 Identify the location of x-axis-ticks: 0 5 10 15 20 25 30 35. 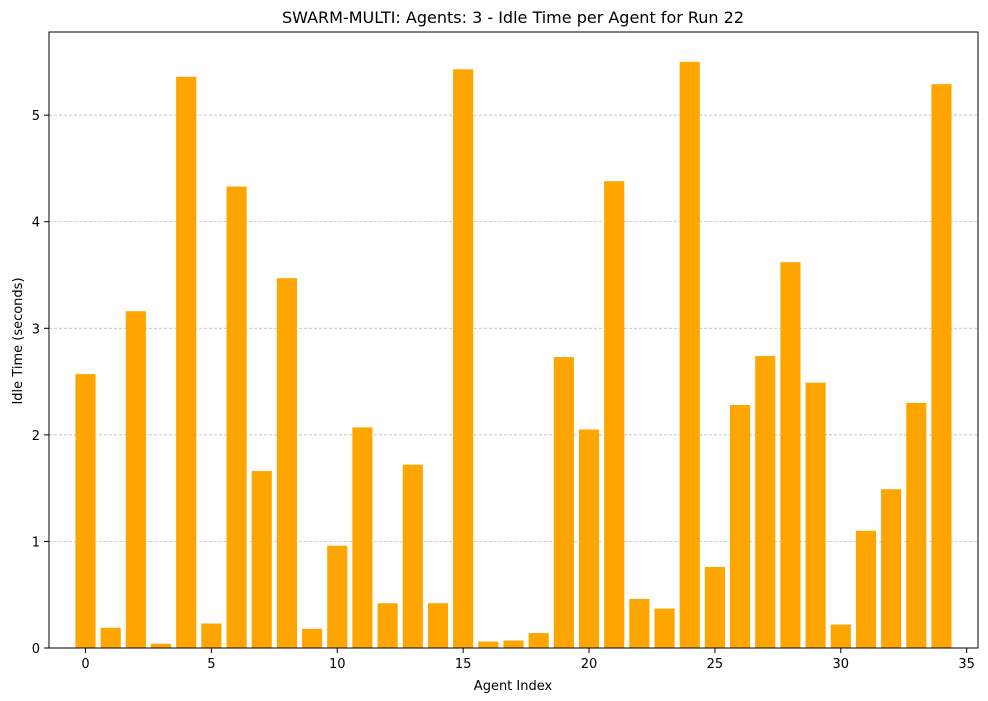
(528, 660).